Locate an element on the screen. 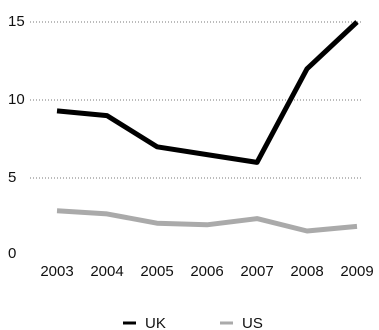  x-axis-tick-labels: 2003 2004 2005 2006 2007 2008 2009 is located at coordinates (206, 271).